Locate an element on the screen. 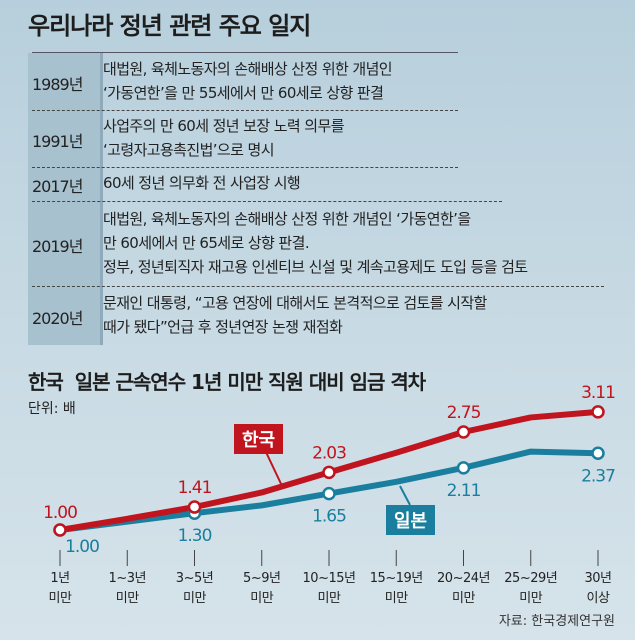 Image resolution: width=635 pixels, height=640 pixels. x-tick-label: 30년 is located at coordinates (597, 578).